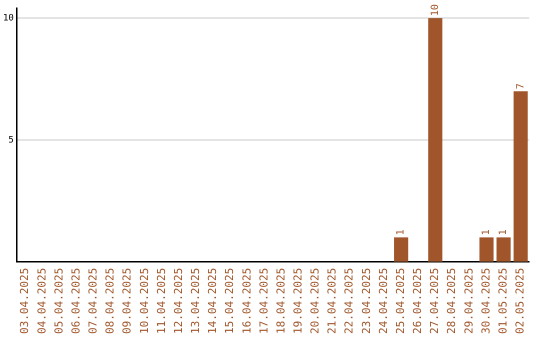 The height and width of the screenshot is (340, 540). I want to click on x-tick-label: 07.04.2025, so click(93, 301).